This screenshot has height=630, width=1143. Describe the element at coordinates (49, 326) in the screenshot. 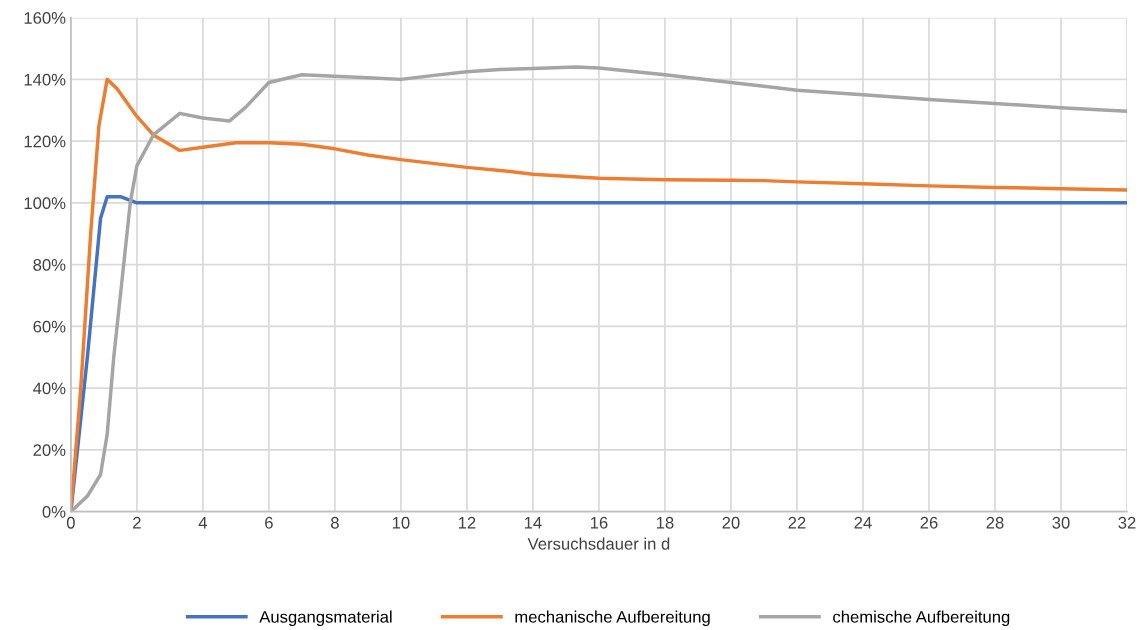

I see `y-tick-label: 60%` at that location.